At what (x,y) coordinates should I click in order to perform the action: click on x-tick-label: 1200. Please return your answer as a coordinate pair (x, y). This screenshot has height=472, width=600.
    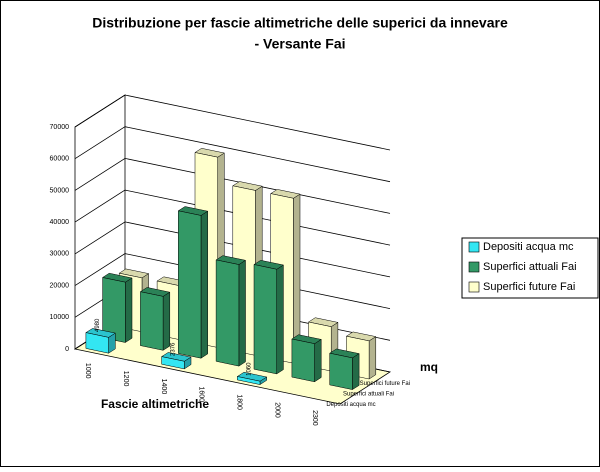
    Looking at the image, I should click on (125, 379).